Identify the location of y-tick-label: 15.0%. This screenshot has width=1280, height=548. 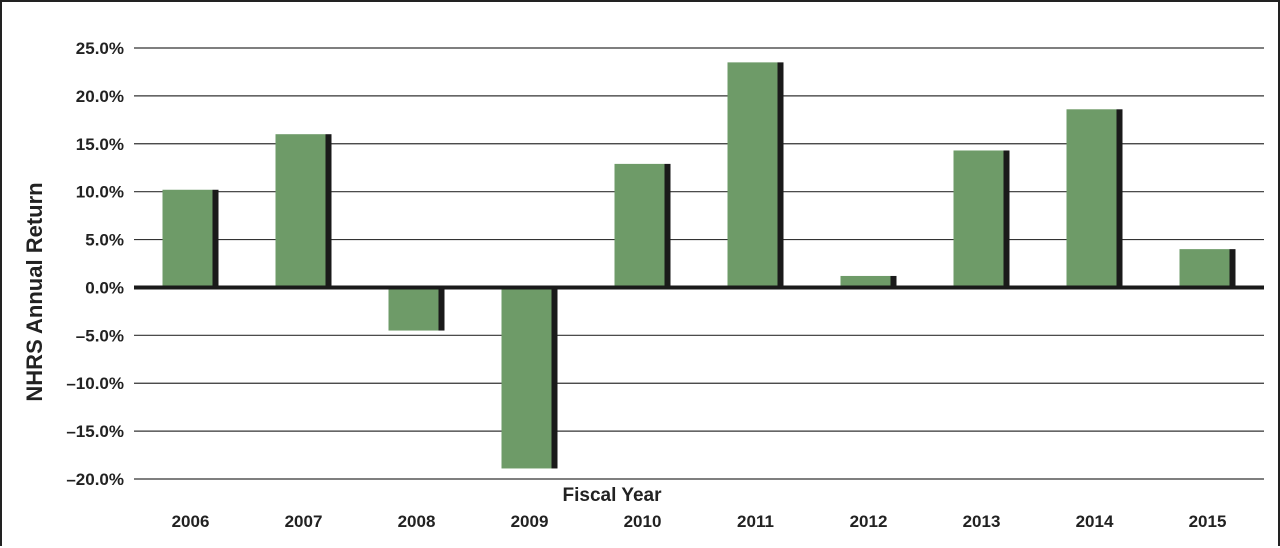
(100, 144).